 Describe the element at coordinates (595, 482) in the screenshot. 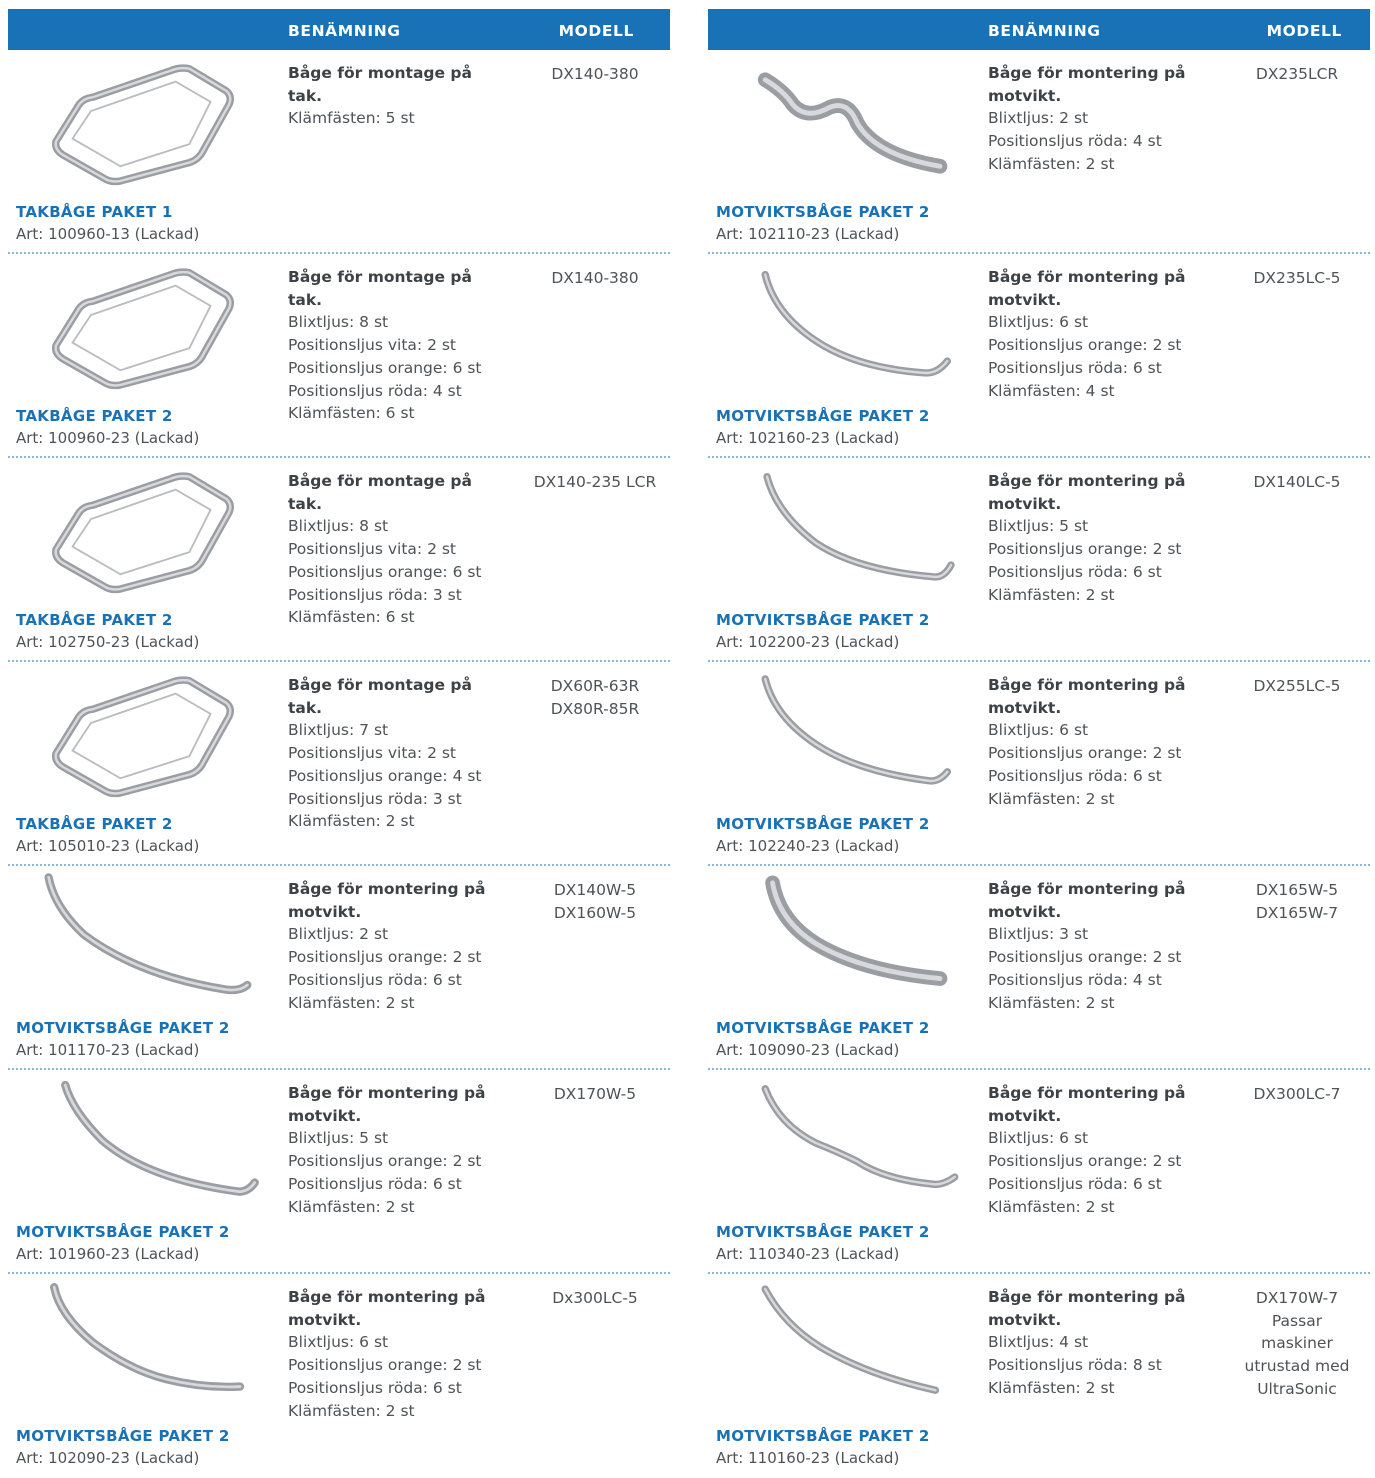

I see `model-cell: DX140-235 LCR` at that location.